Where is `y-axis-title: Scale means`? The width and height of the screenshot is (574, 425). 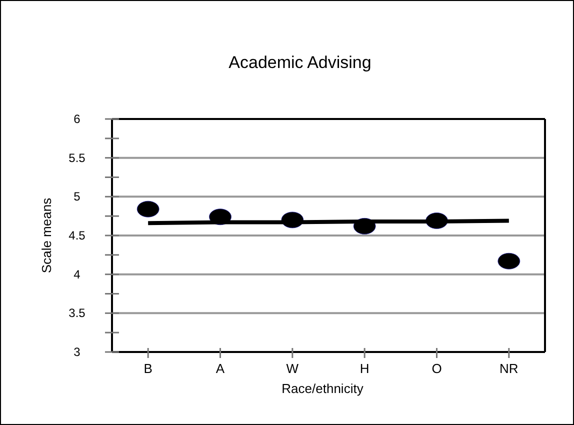
y-axis-title: Scale means is located at coordinates (46, 235).